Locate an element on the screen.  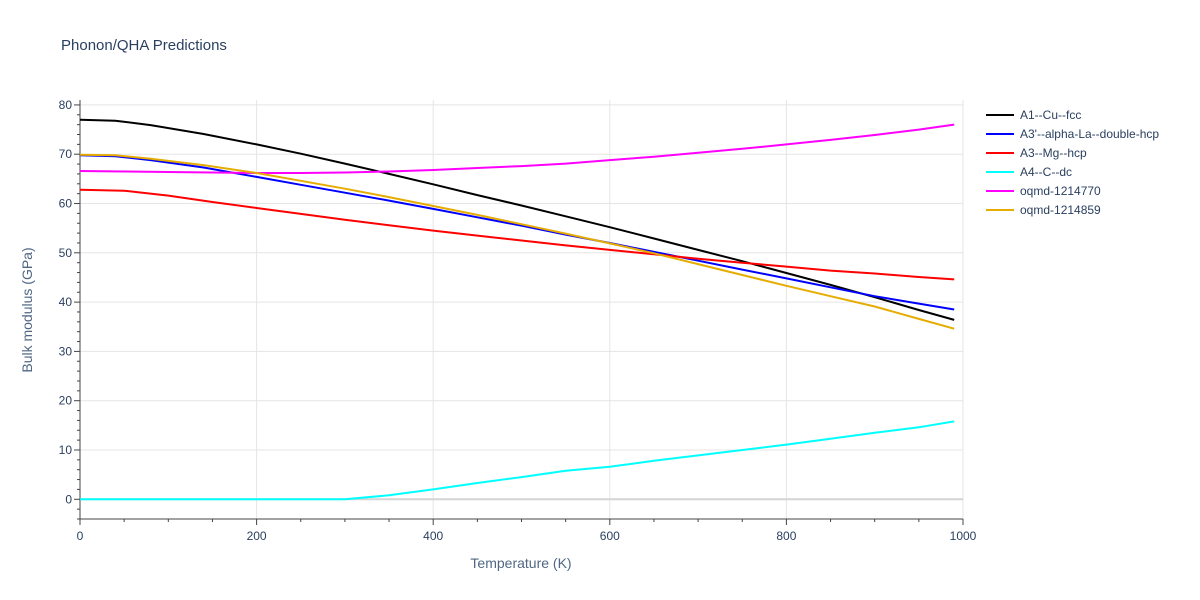
legend-item: A4--C--dc is located at coordinates (1029, 172).